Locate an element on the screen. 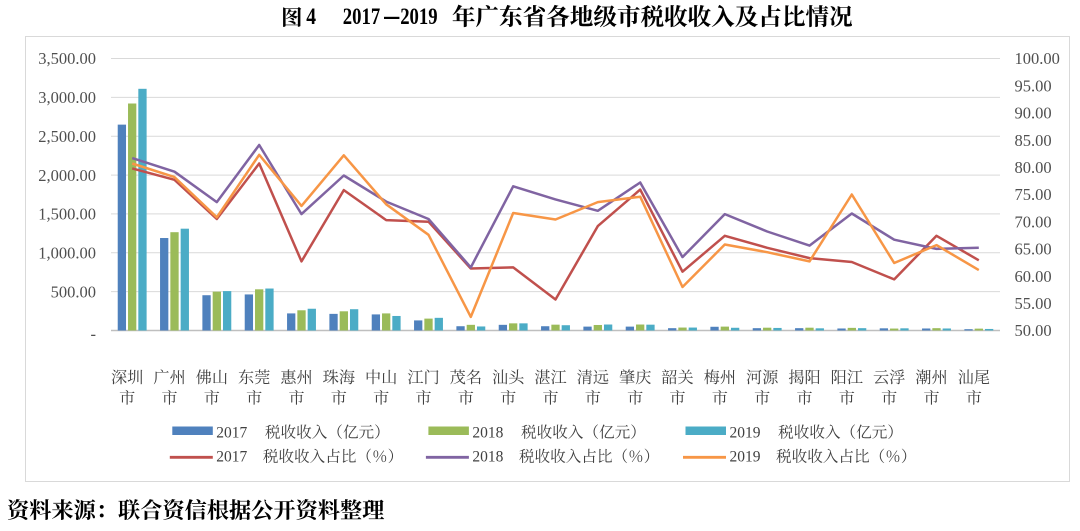 This screenshot has width=1080, height=531. svg-text: 4 is located at coordinates (311, 16).